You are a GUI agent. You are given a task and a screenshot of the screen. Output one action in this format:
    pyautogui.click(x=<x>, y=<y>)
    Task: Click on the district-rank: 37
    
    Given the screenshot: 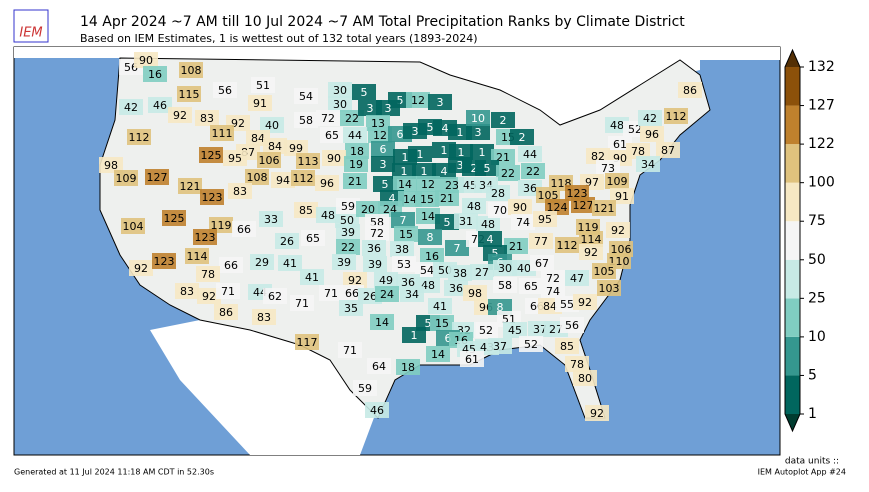 What is the action you would take?
    pyautogui.click(x=540, y=329)
    